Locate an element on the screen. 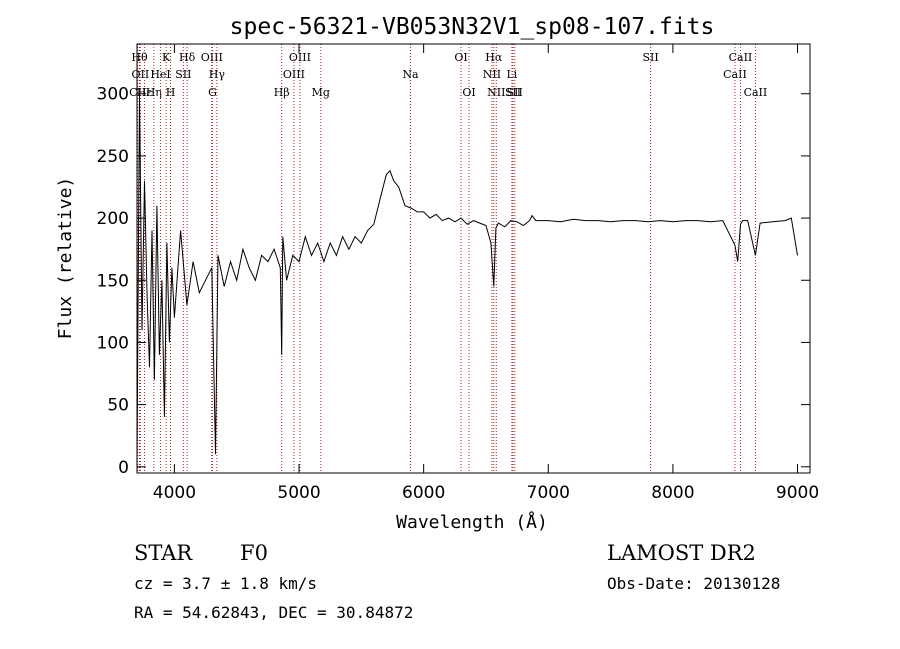  line-marker-label-22: NII is located at coordinates (496, 92).